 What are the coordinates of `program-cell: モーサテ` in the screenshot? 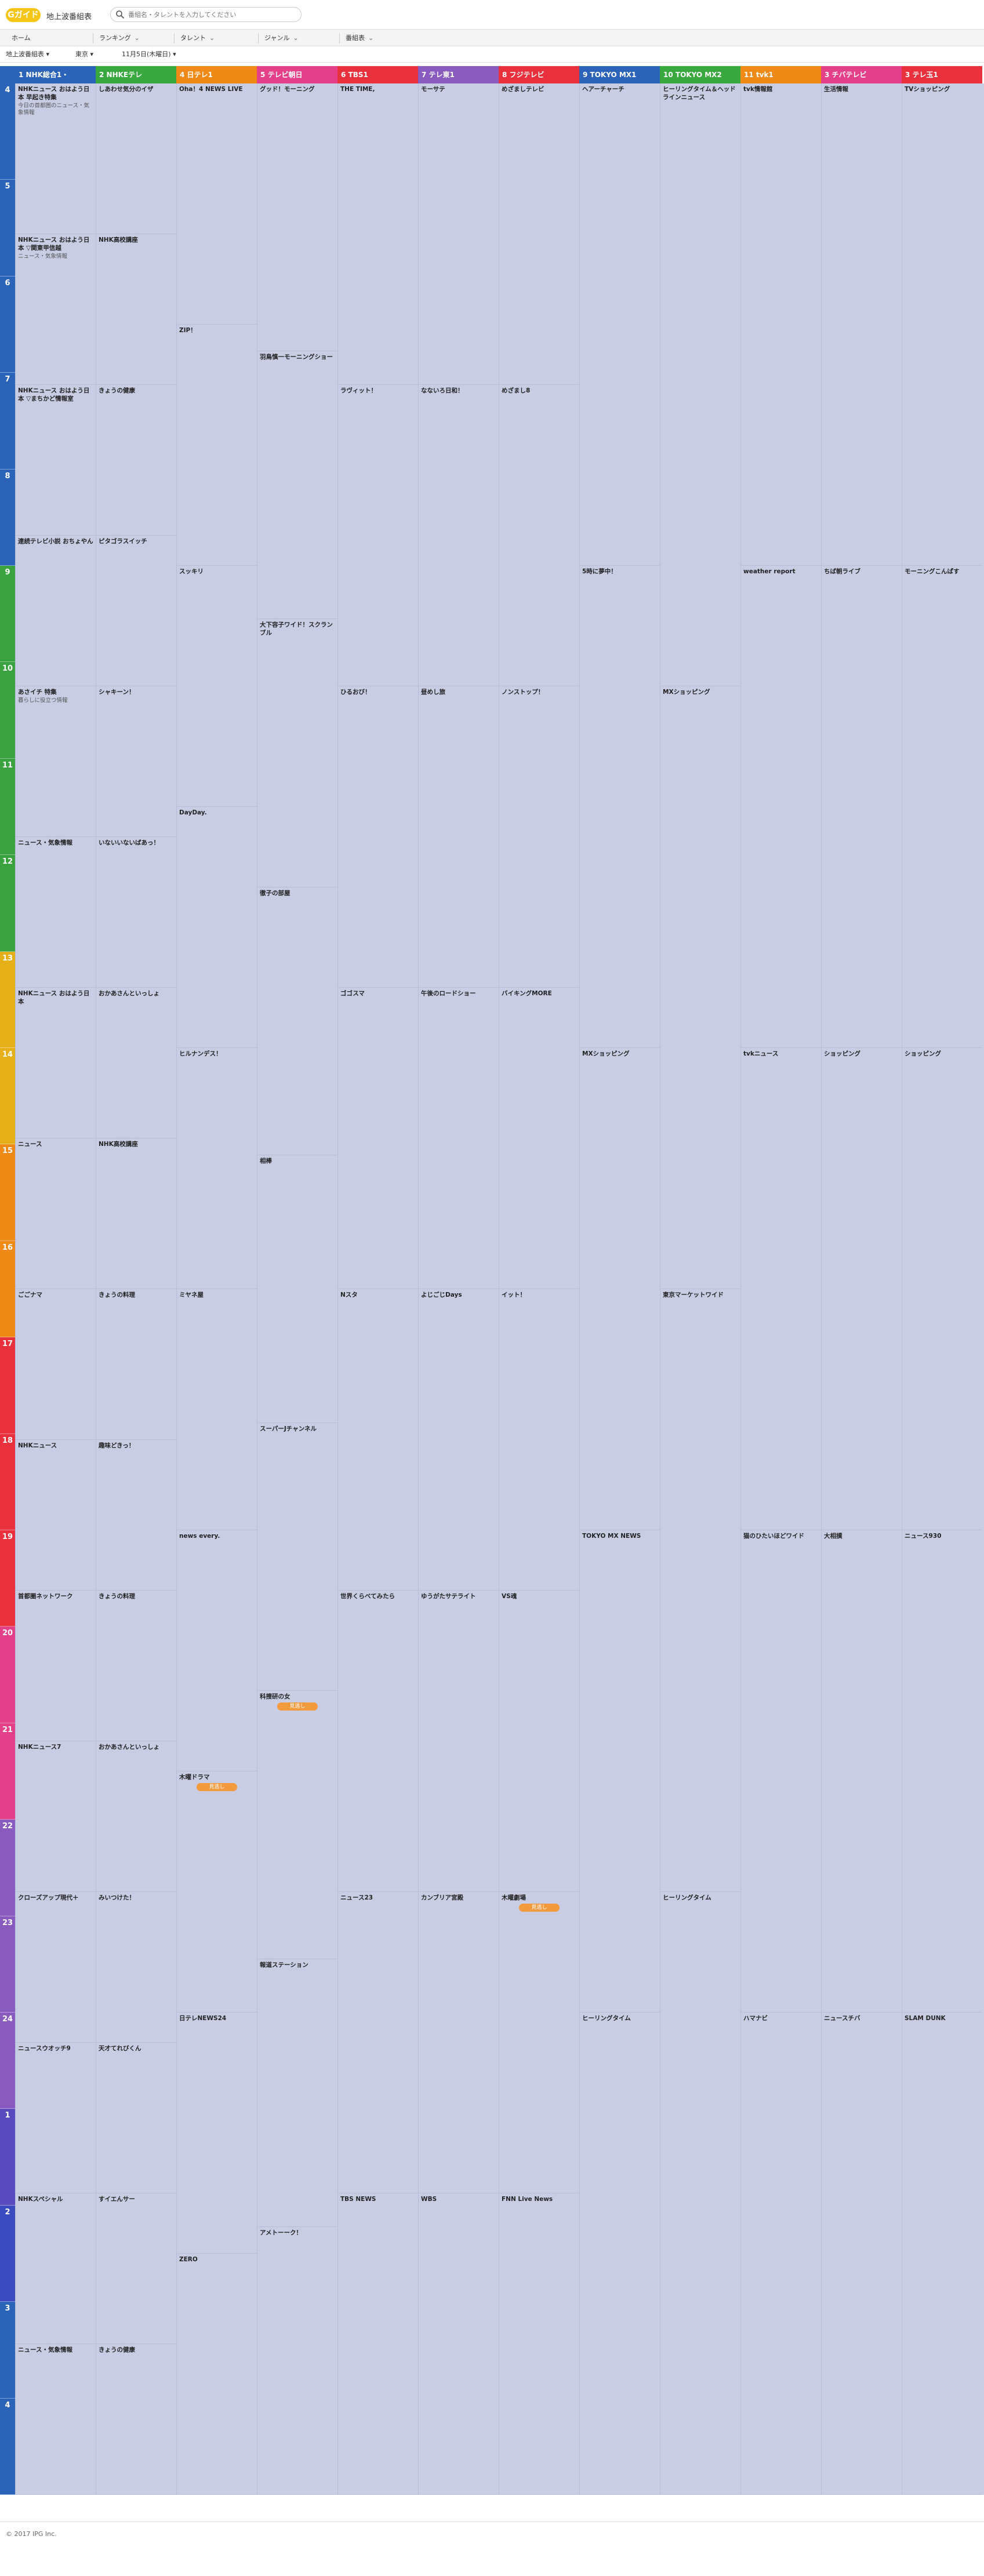 It's located at (459, 234).